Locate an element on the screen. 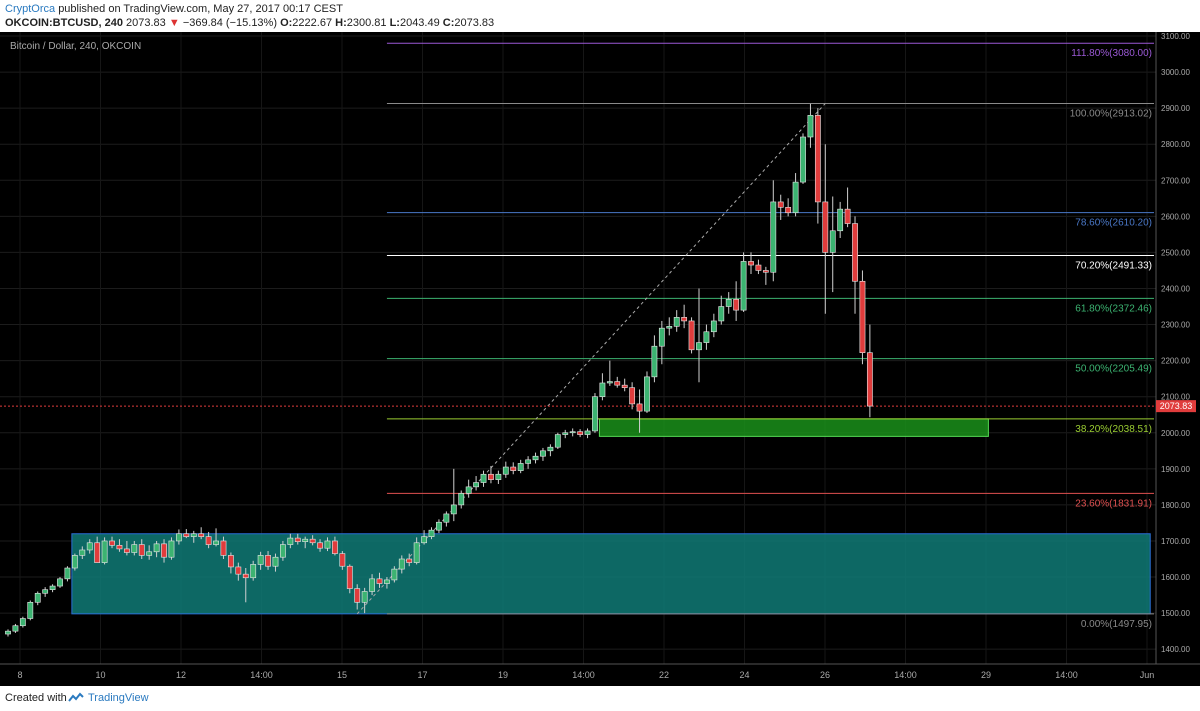 This screenshot has width=1200, height=711. close-label: C: is located at coordinates (448, 23).